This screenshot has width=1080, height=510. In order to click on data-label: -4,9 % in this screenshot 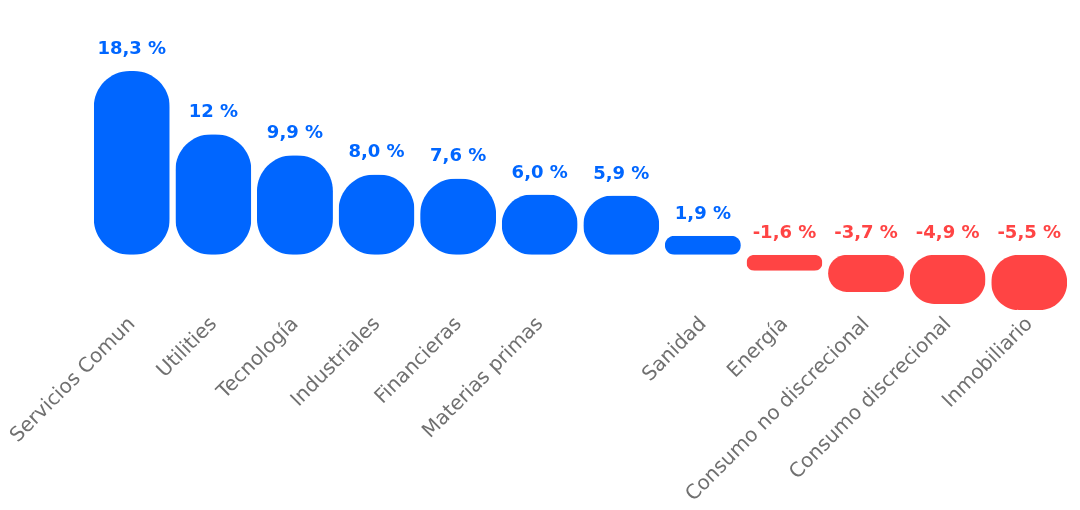, I will do `click(947, 231)`.